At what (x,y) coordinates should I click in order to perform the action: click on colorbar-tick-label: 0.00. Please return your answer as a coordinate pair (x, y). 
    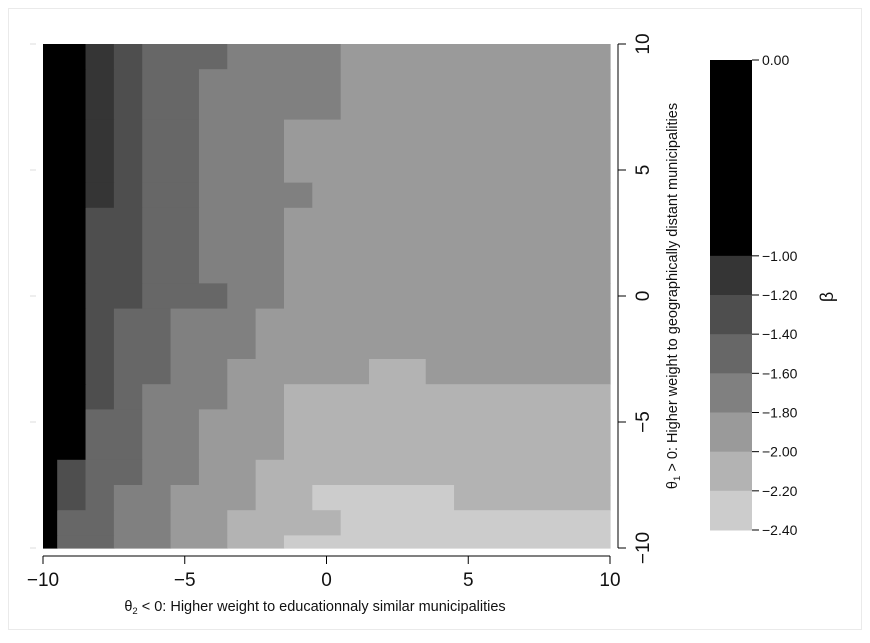
    Looking at the image, I should click on (775, 60).